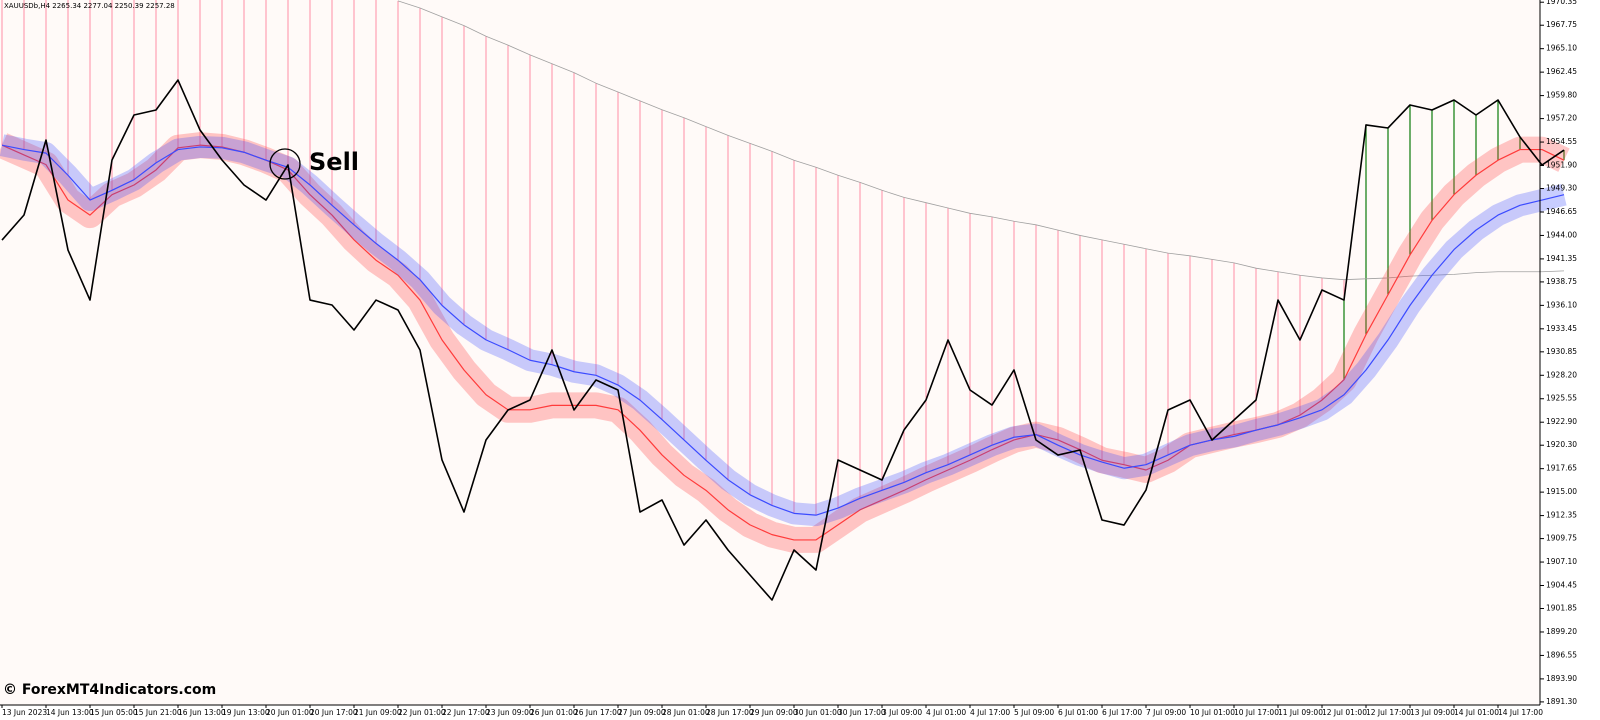 The height and width of the screenshot is (720, 1600). I want to click on y-tick-label: 1970.35, so click(1561, 3).